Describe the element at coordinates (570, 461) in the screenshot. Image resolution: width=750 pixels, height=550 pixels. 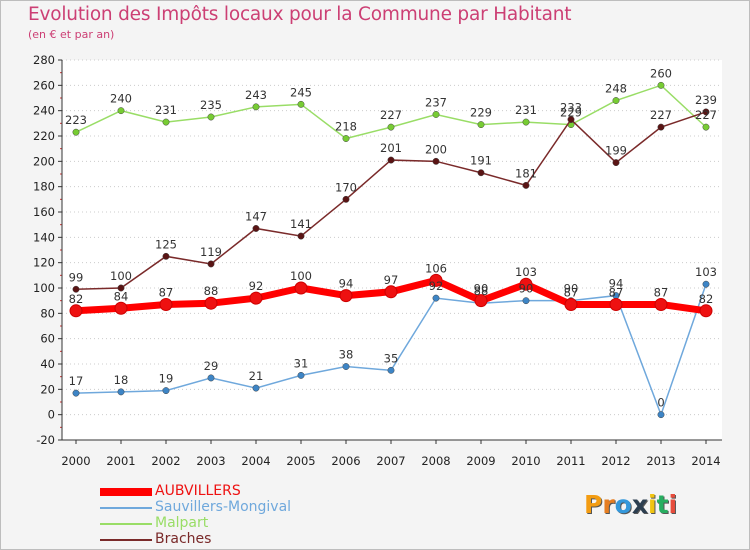
I see `x-tick-label: 2011` at that location.